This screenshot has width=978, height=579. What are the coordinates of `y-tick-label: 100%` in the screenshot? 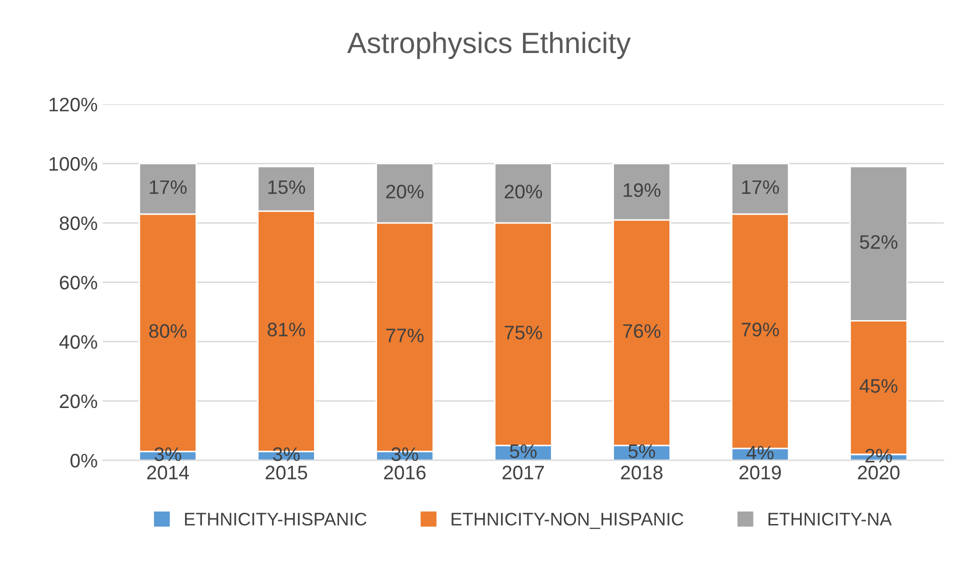 It's located at (74, 164).